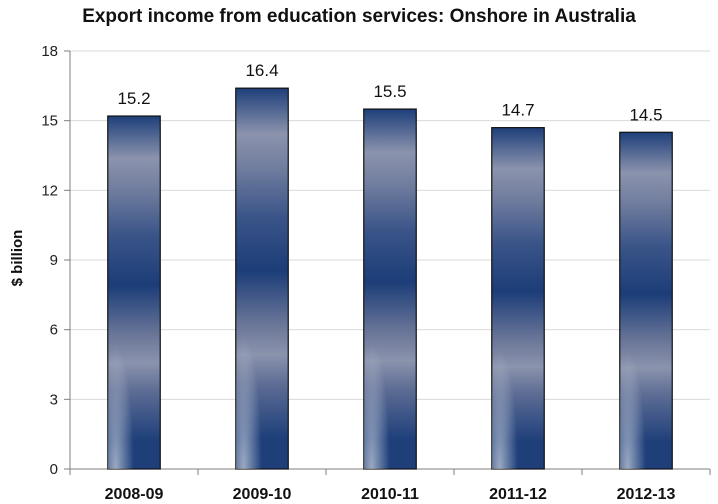  What do you see at coordinates (54, 399) in the screenshot?
I see `y-tick-label: 3` at bounding box center [54, 399].